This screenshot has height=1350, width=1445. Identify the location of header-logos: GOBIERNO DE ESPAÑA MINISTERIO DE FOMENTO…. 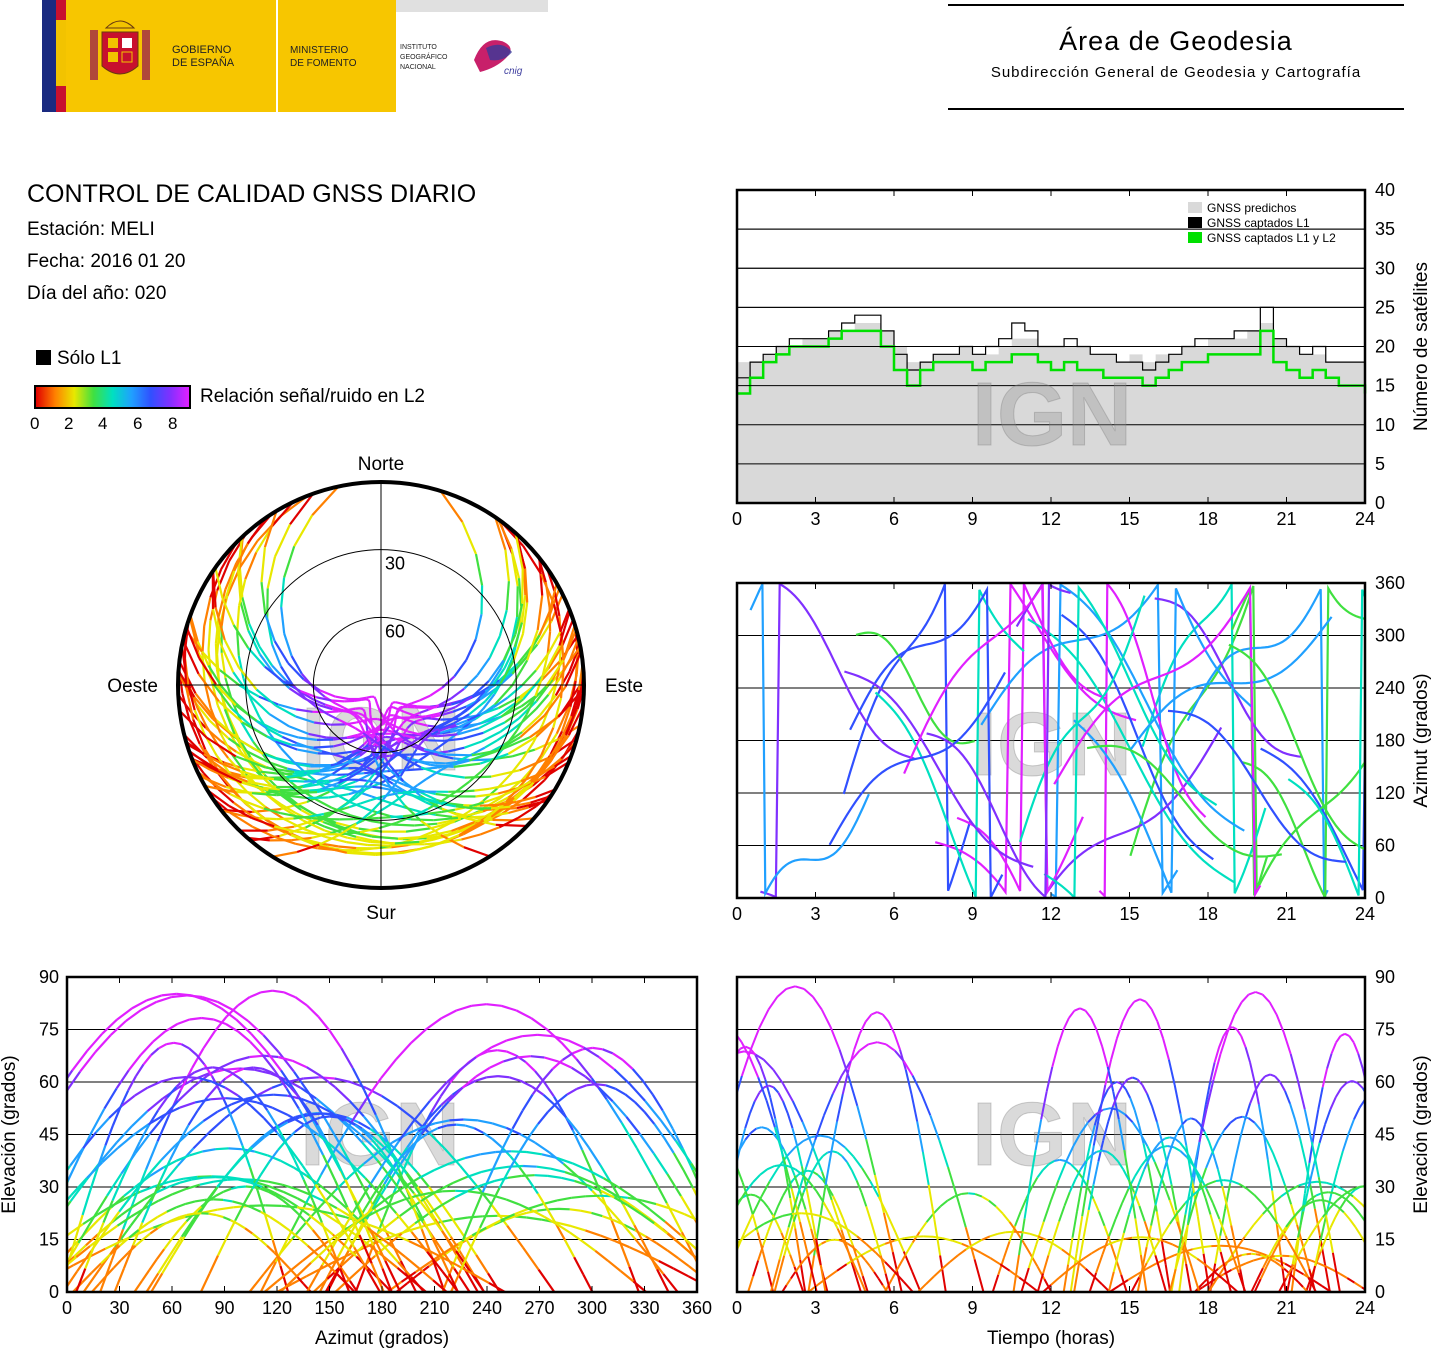
(295, 56).